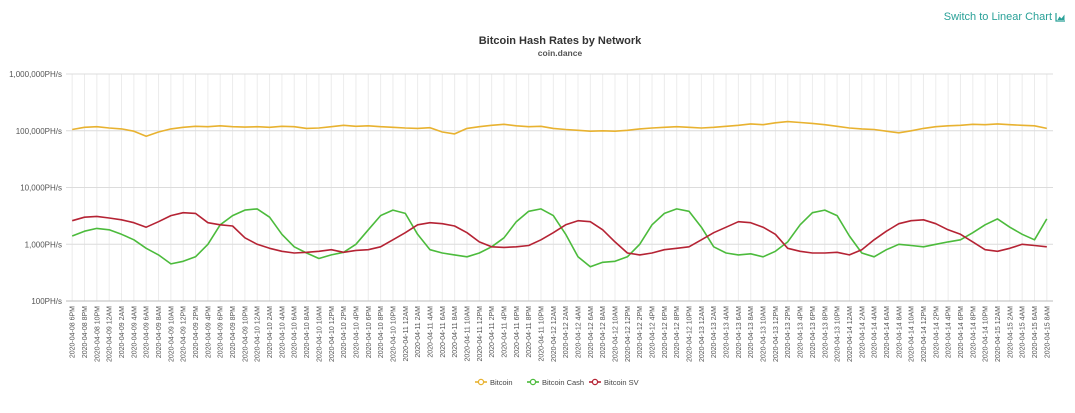 The image size is (1075, 413). I want to click on x-tick-label: 2020-04-10 4AM, so click(282, 332).